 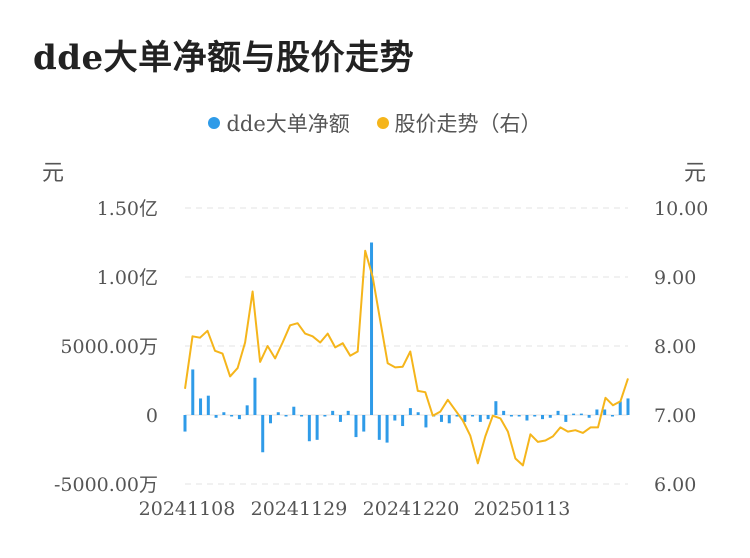 I want to click on x-tick-label: 20241220, so click(x=411, y=509).